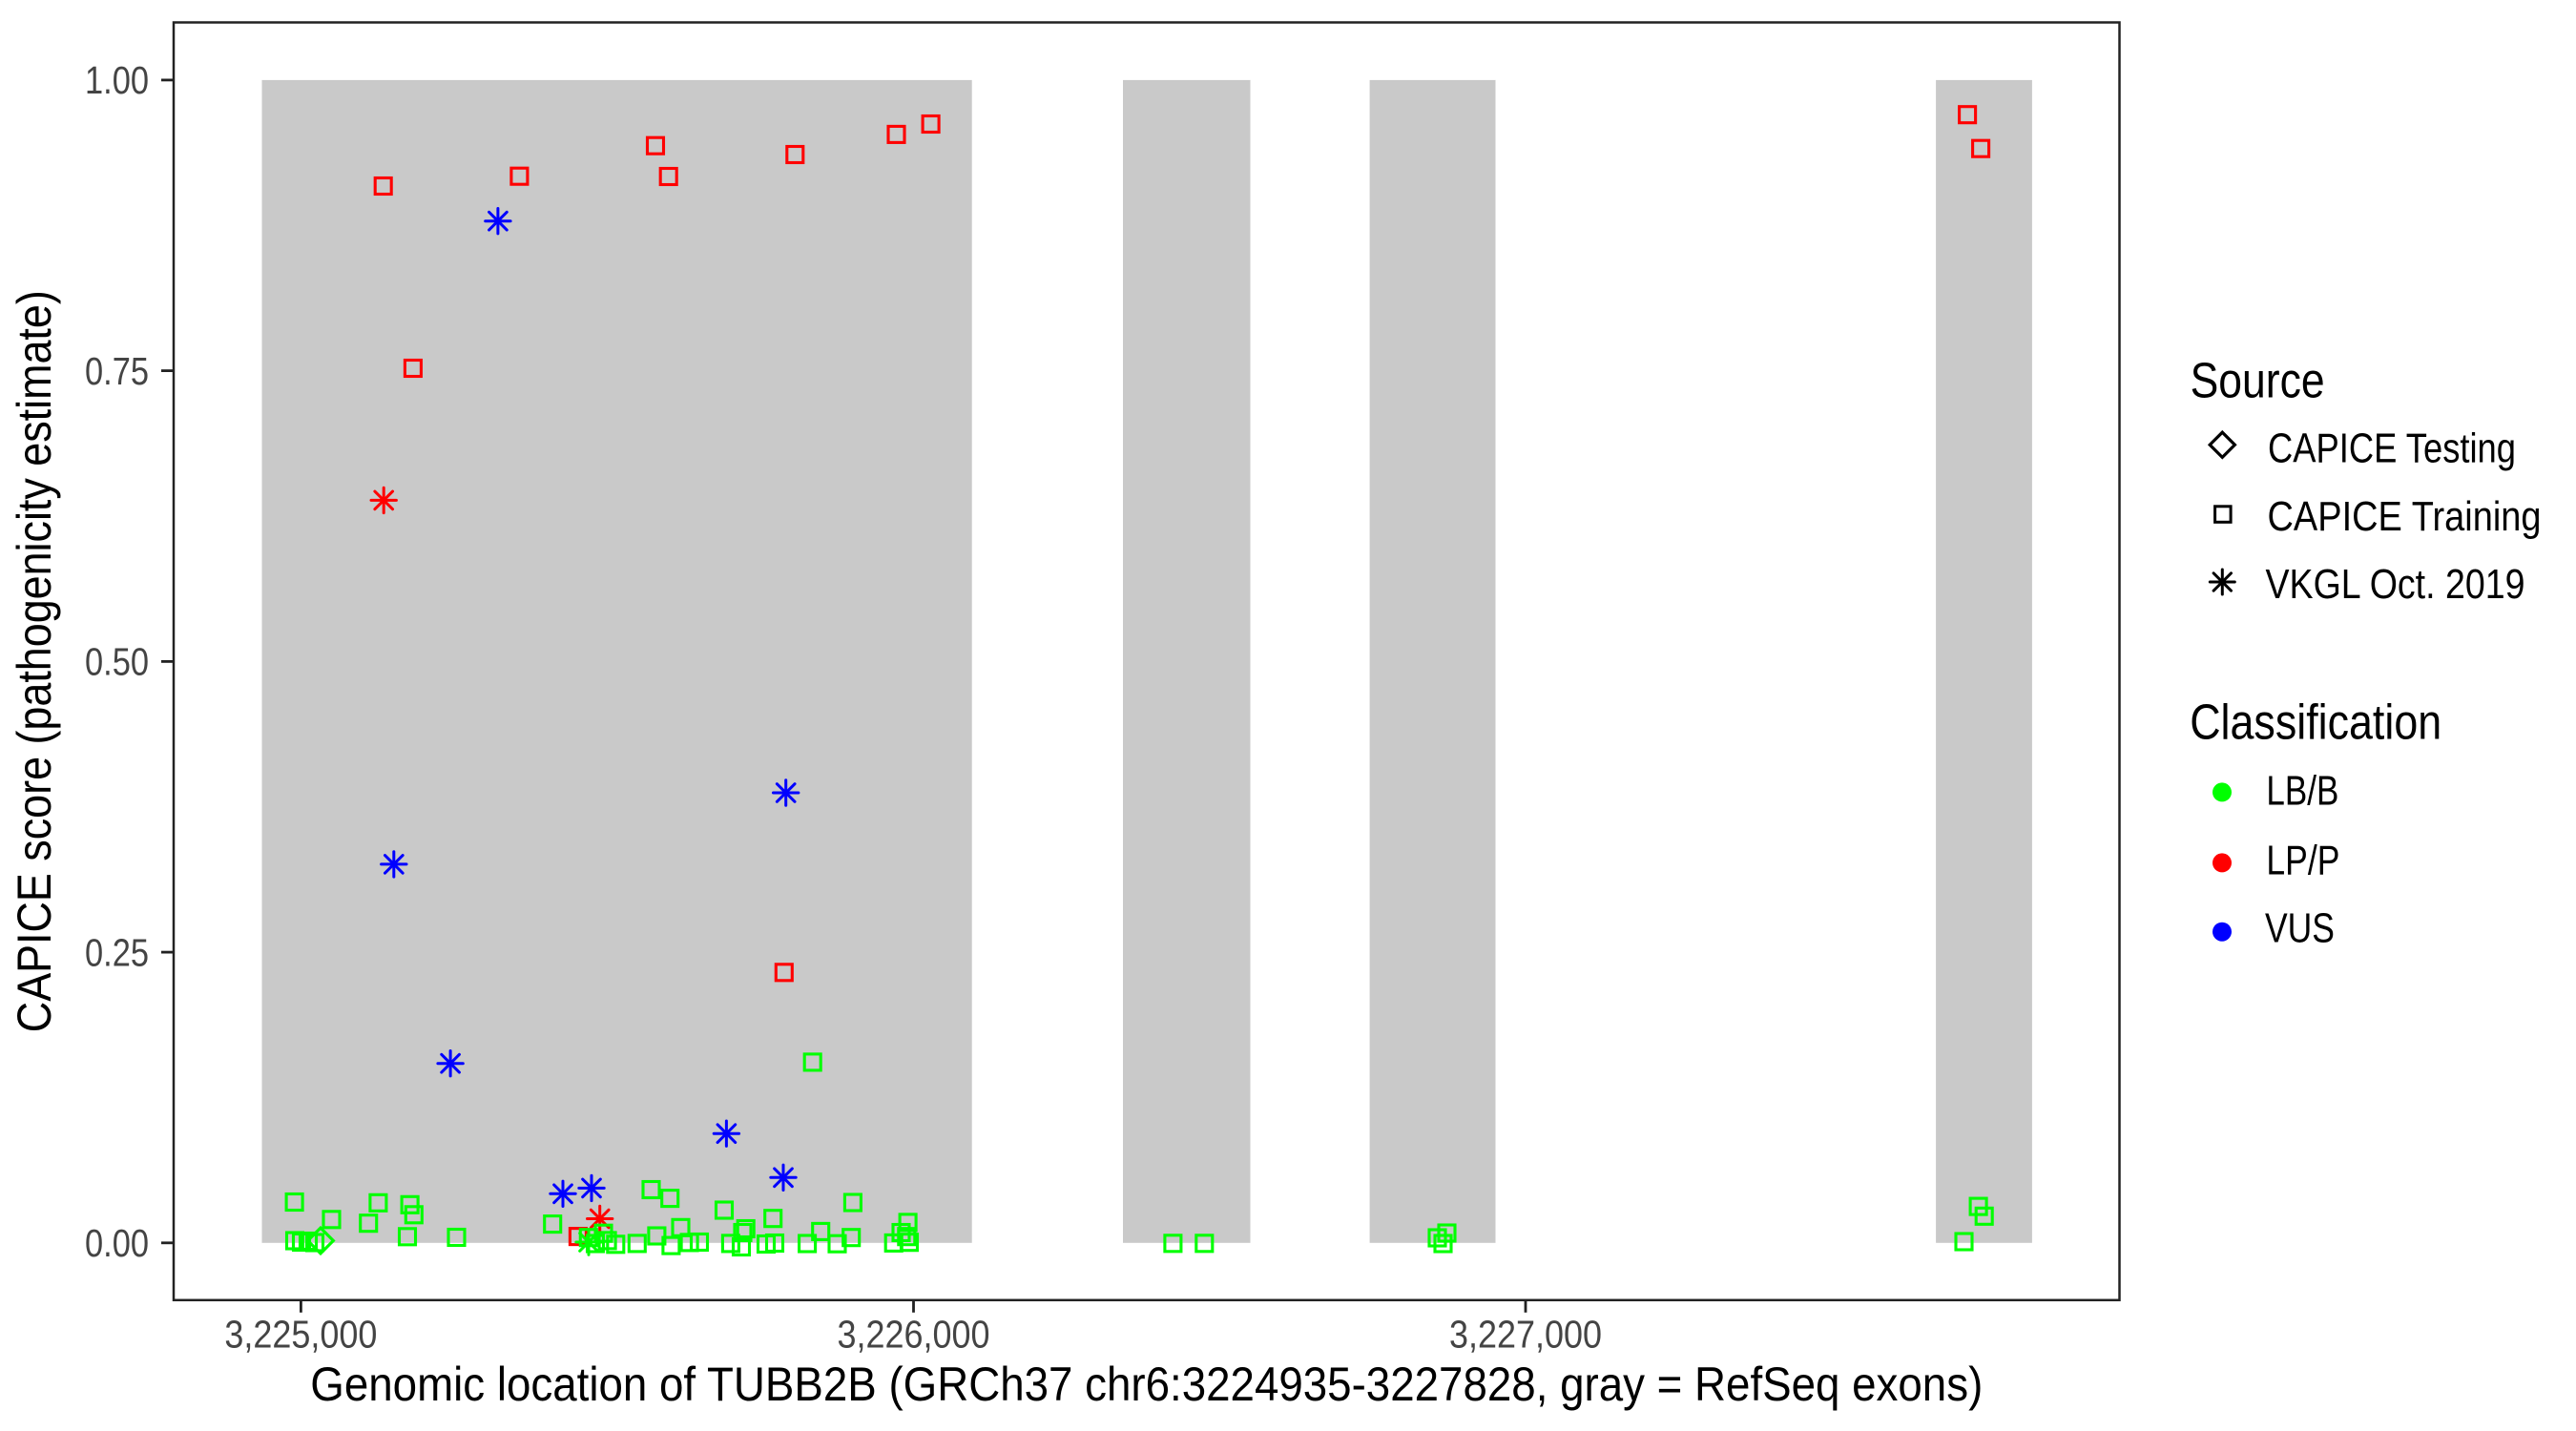 The width and height of the screenshot is (2576, 1431). I want to click on svg-text:CAPICE score (pathogenicity es: CAPICE score (pathogenicity estimate), so click(34, 661).